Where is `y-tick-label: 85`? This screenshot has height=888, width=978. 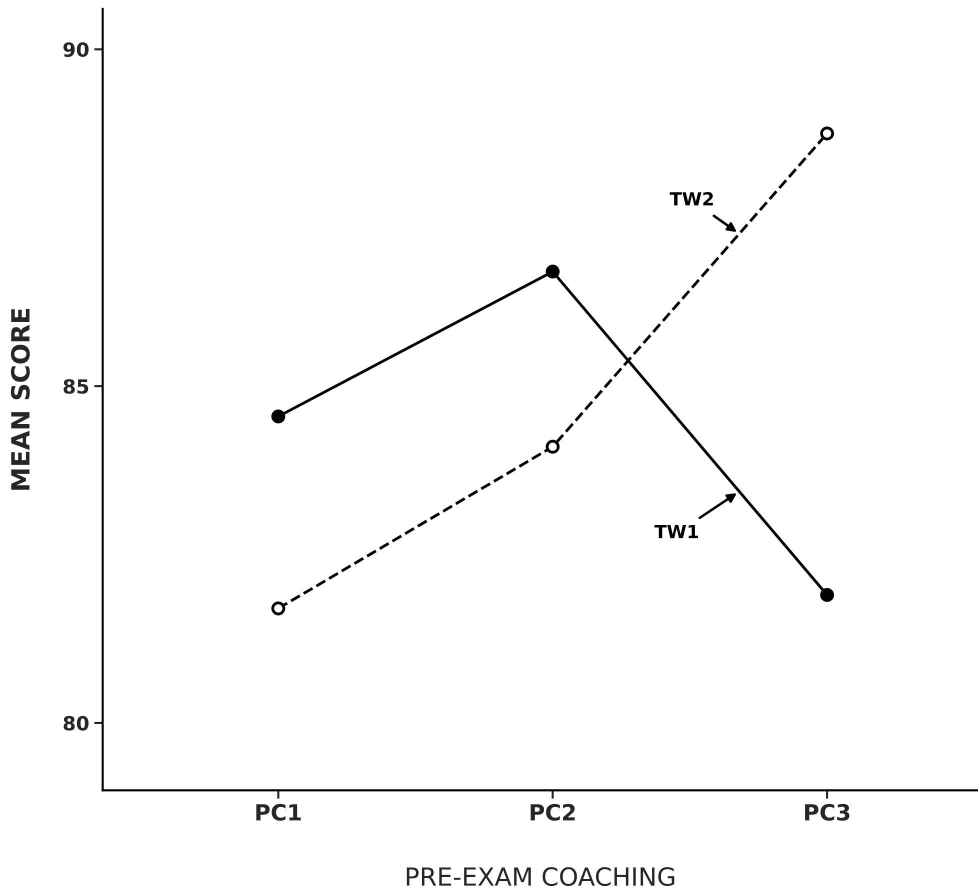 y-tick-label: 85 is located at coordinates (76, 386).